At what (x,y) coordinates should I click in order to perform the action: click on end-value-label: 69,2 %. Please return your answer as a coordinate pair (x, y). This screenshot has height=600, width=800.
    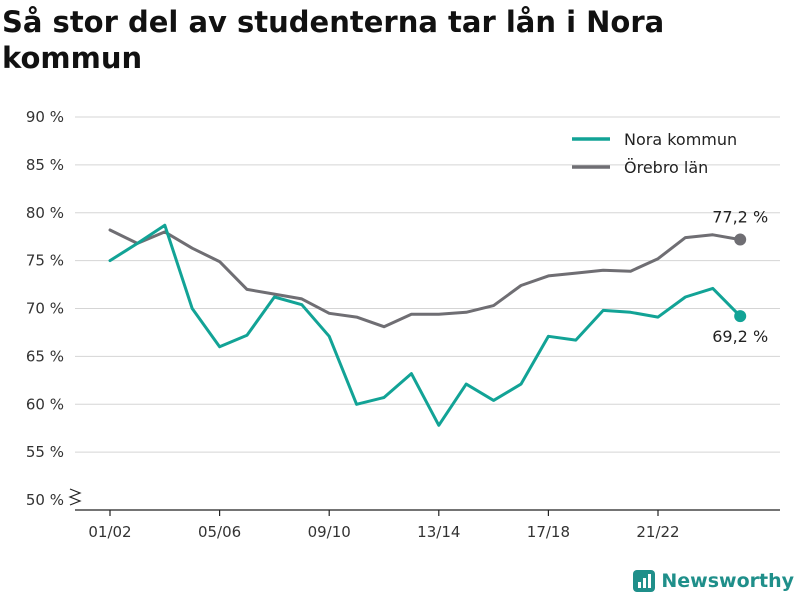
    Looking at the image, I should click on (740, 336).